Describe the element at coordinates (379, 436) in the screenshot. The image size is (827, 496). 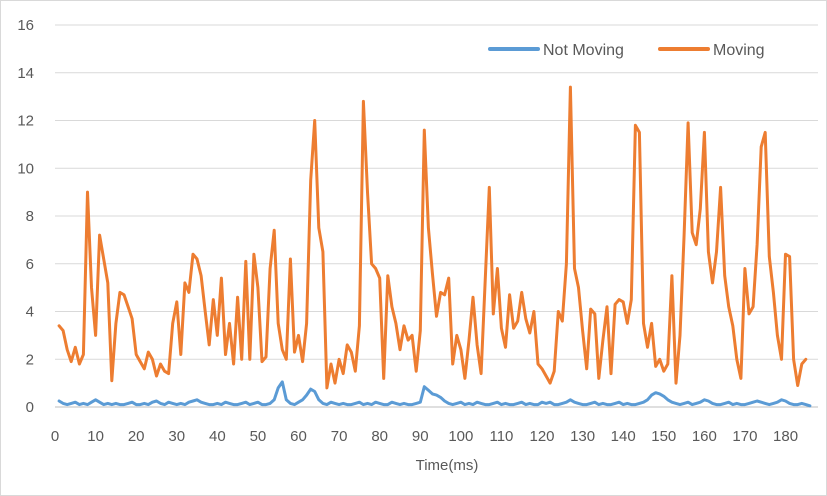
I see `x-tick-label: 80` at that location.